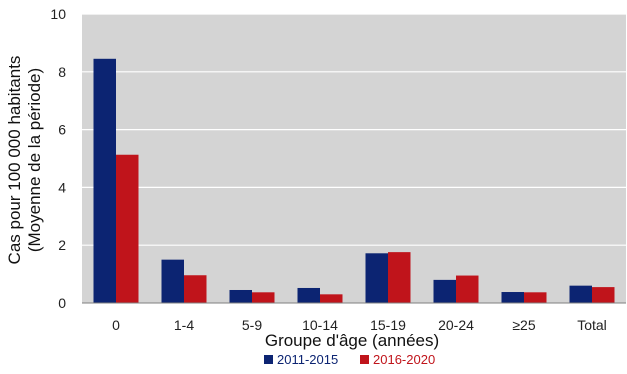 The height and width of the screenshot is (374, 627). I want to click on y-tick-label: 10, so click(58, 14).